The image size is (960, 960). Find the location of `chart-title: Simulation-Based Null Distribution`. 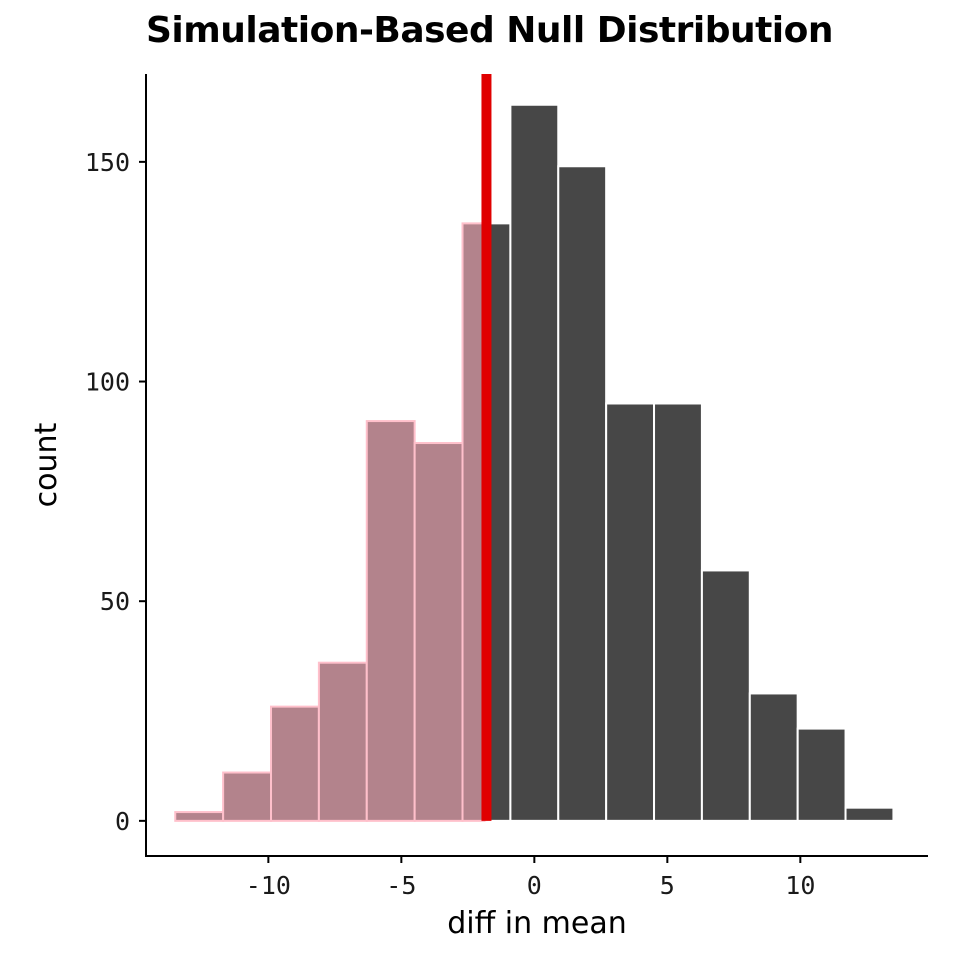

chart-title: Simulation-Based Null Distribution is located at coordinates (490, 30).